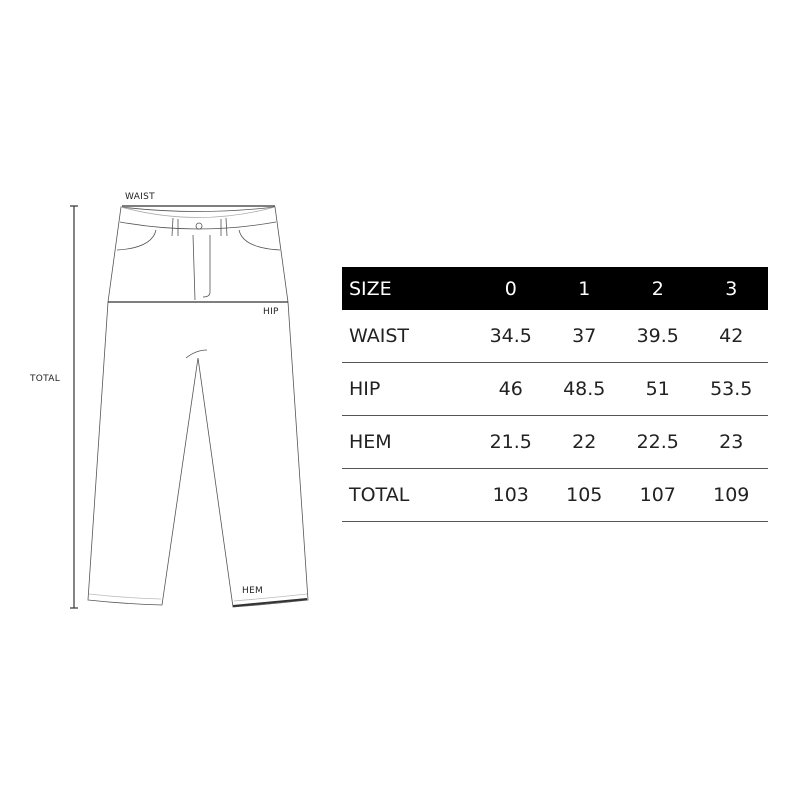 This screenshot has width=800, height=800. I want to click on cell: 51, so click(657, 389).